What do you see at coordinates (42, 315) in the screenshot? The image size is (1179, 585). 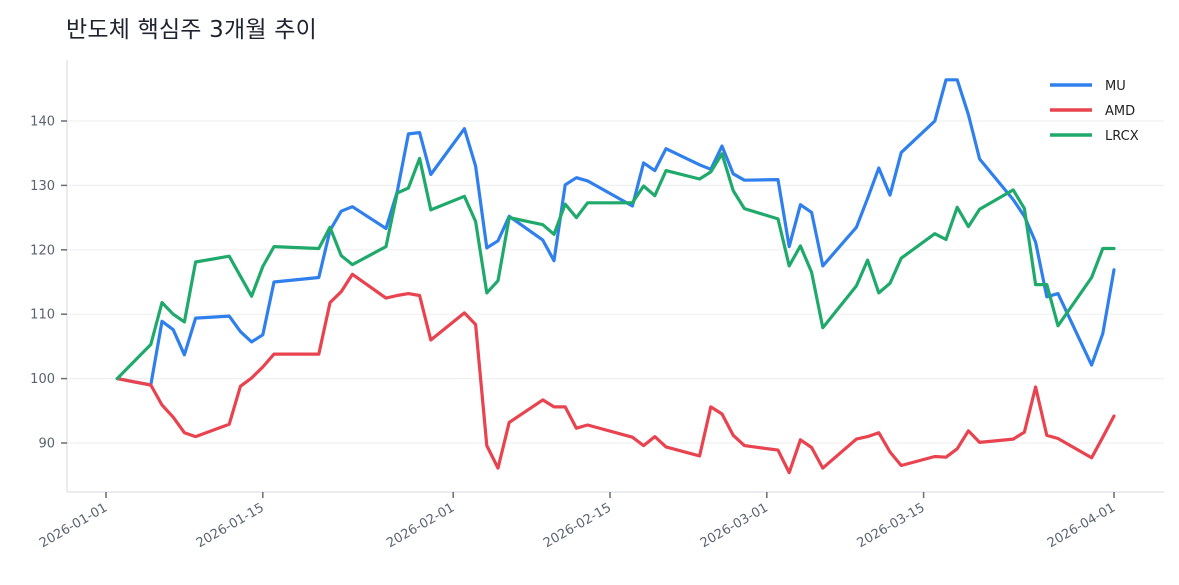 I see `y-tick-label: 110` at bounding box center [42, 315].